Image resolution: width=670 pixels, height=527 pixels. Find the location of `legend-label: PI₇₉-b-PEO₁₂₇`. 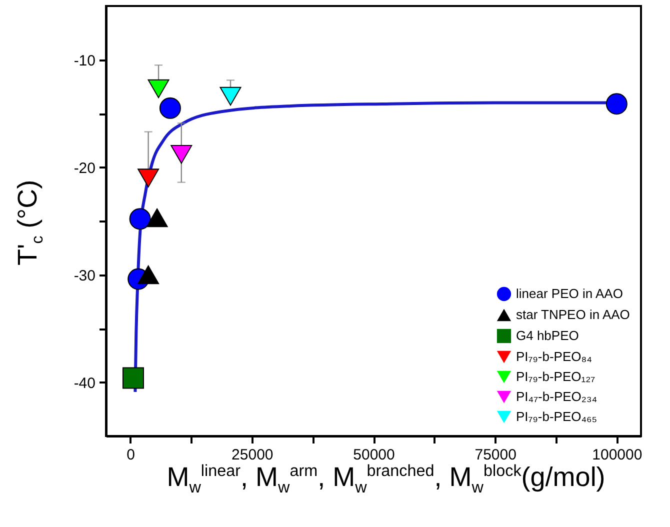

legend-label: PI₇₉-b-PEO₁₂₇ is located at coordinates (556, 376).